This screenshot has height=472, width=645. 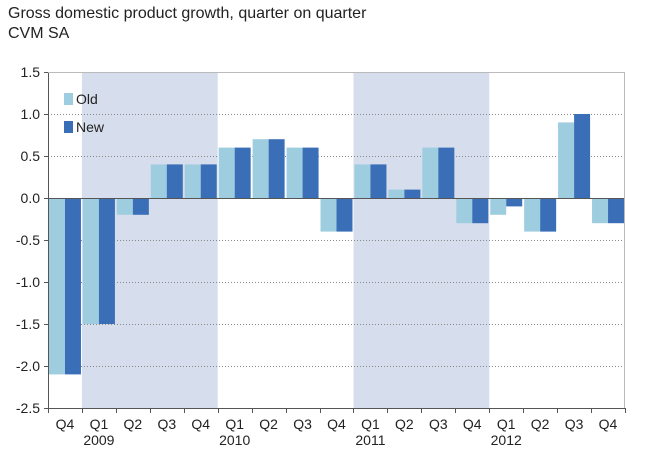 What do you see at coordinates (87, 99) in the screenshot?
I see `legend-label-old: Old` at bounding box center [87, 99].